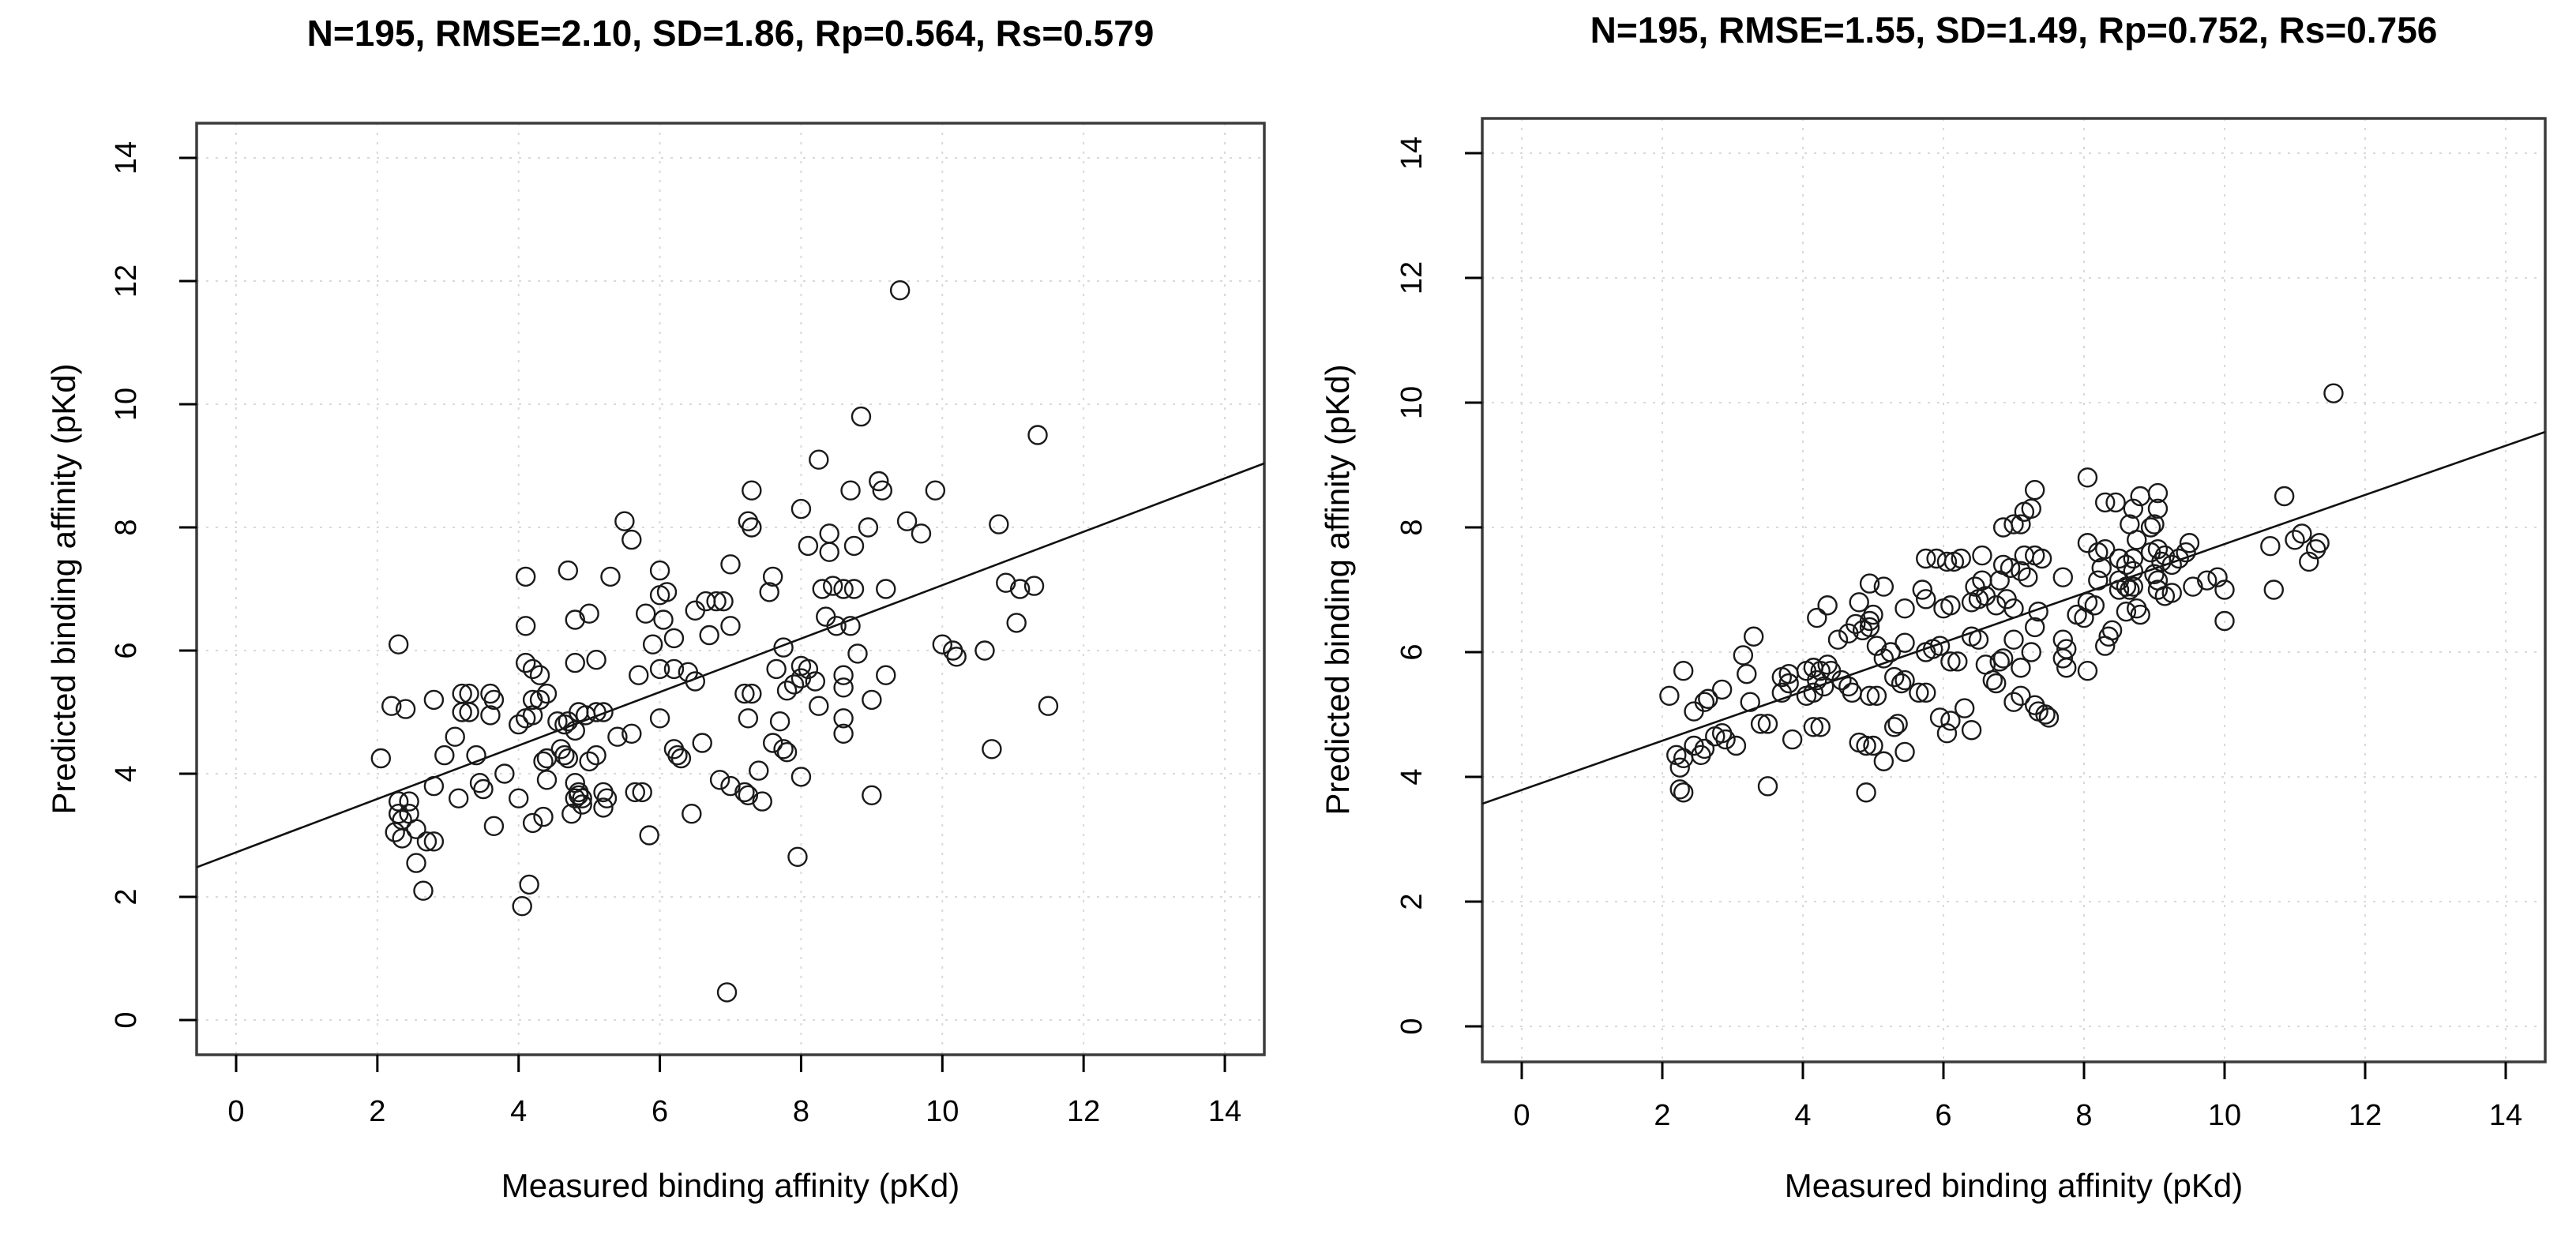  What do you see at coordinates (942, 1111) in the screenshot?
I see `x-tick-label: 10` at bounding box center [942, 1111].